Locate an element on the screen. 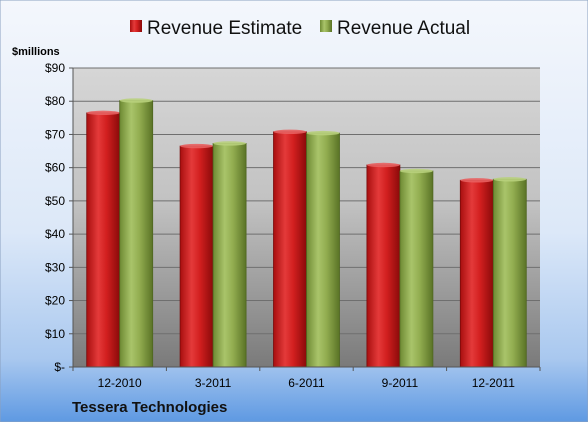 The width and height of the screenshot is (588, 422). y-tick-label: $60 is located at coordinates (55, 168).